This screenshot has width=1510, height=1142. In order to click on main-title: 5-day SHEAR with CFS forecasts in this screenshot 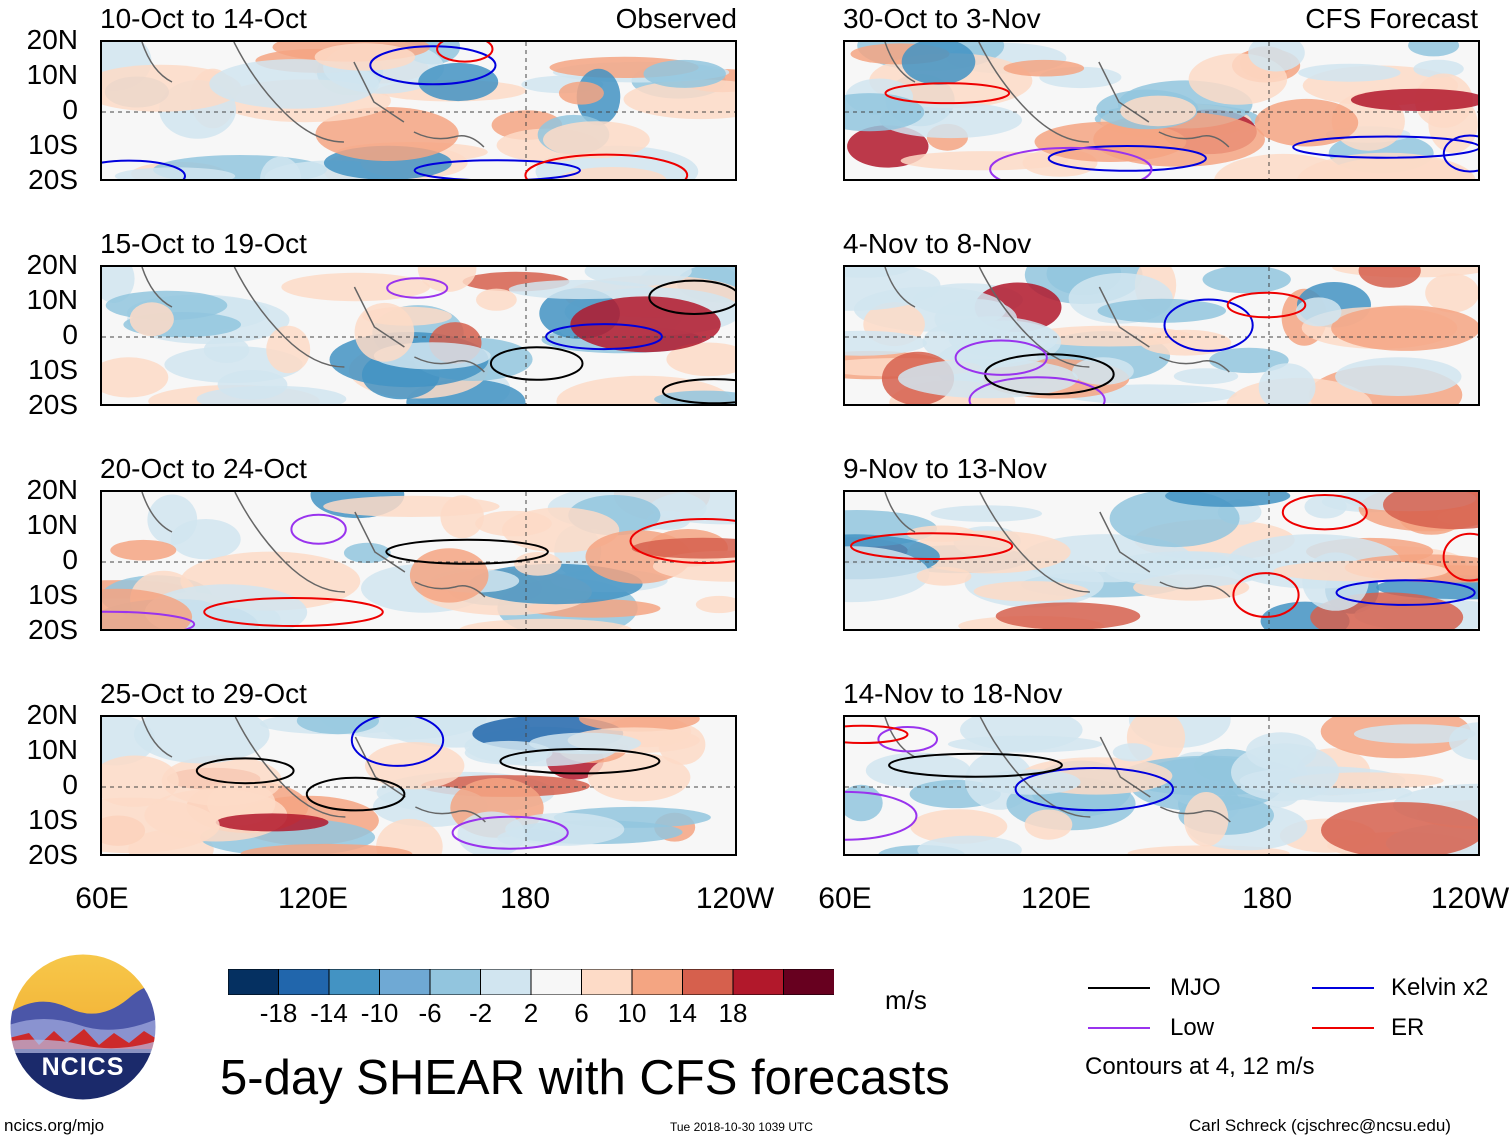, I will do `click(585, 1078)`.